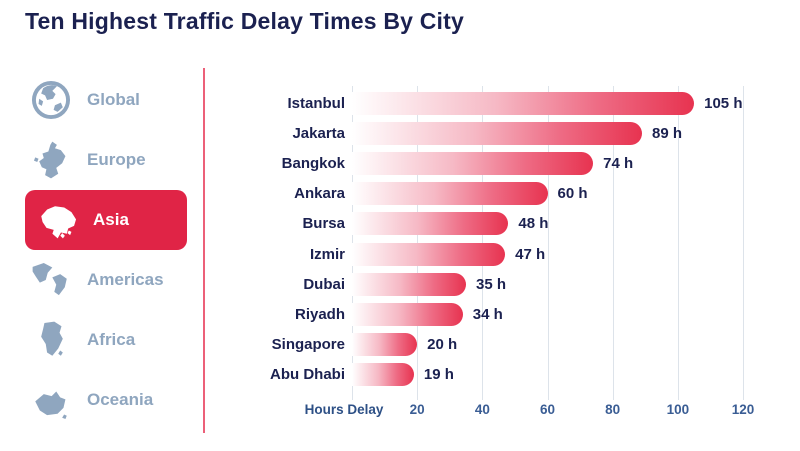  I want to click on x-tick-20: 20, so click(417, 409).